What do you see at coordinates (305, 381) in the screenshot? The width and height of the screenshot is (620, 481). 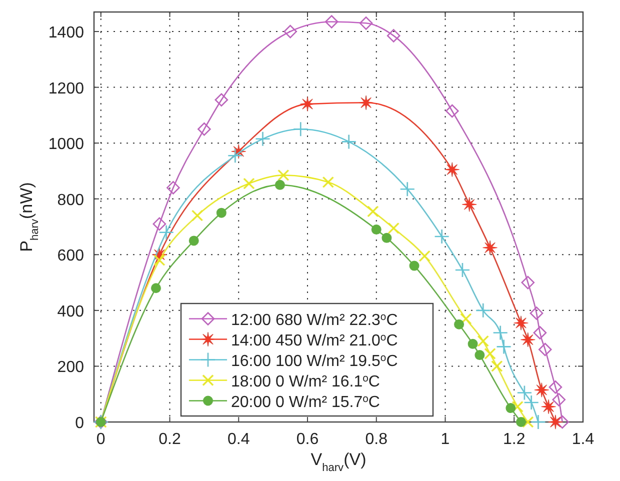 I see `legend-label: 18:00 0 W/m² 16.1$^{o}$C` at bounding box center [305, 381].